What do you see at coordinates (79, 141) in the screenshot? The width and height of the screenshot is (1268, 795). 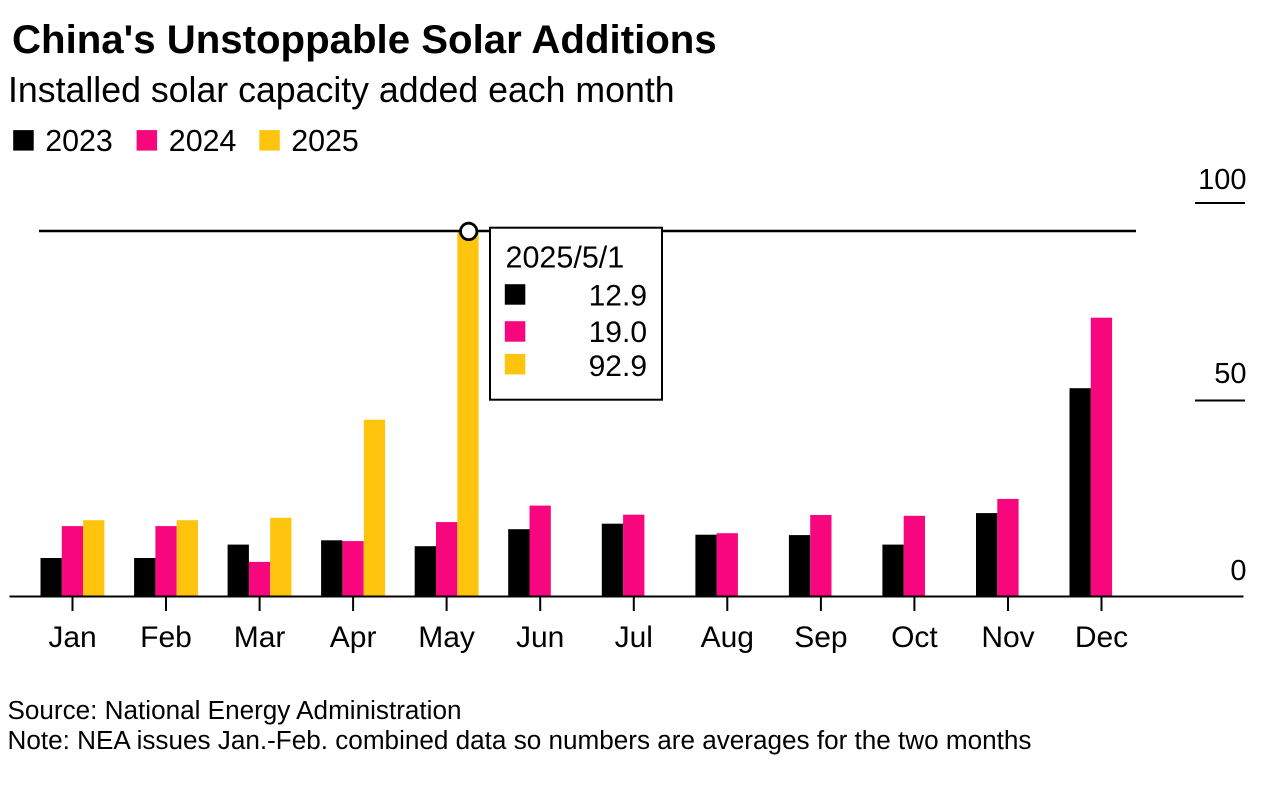 I see `svg-text: 2023` at bounding box center [79, 141].